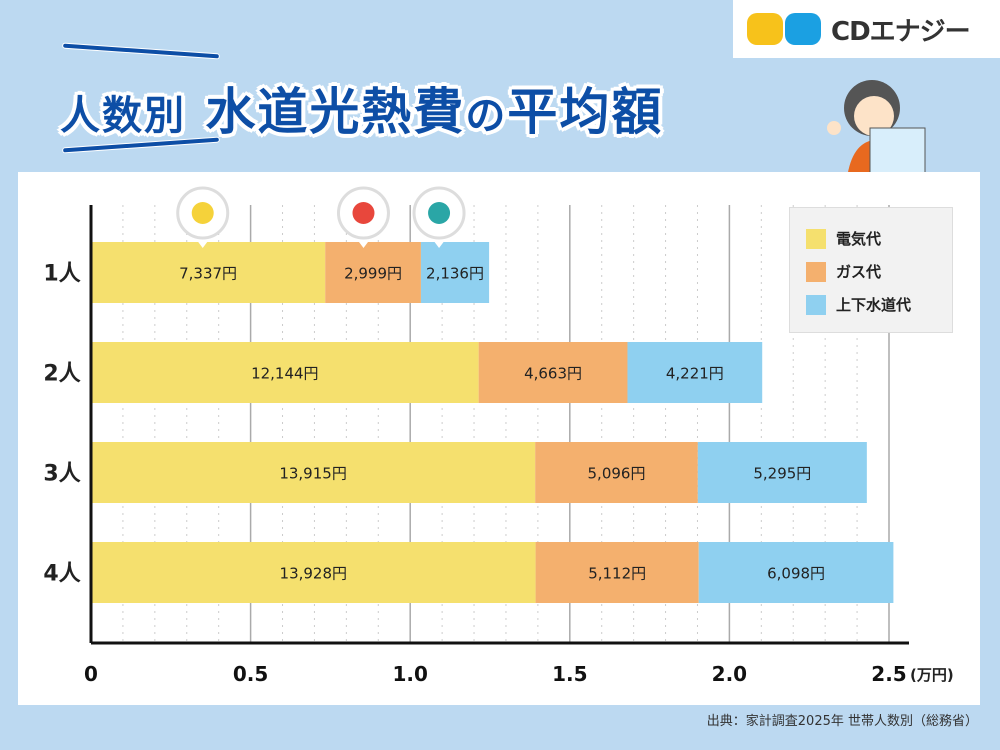  I want to click on lightbulb-icon, so click(202, 213).